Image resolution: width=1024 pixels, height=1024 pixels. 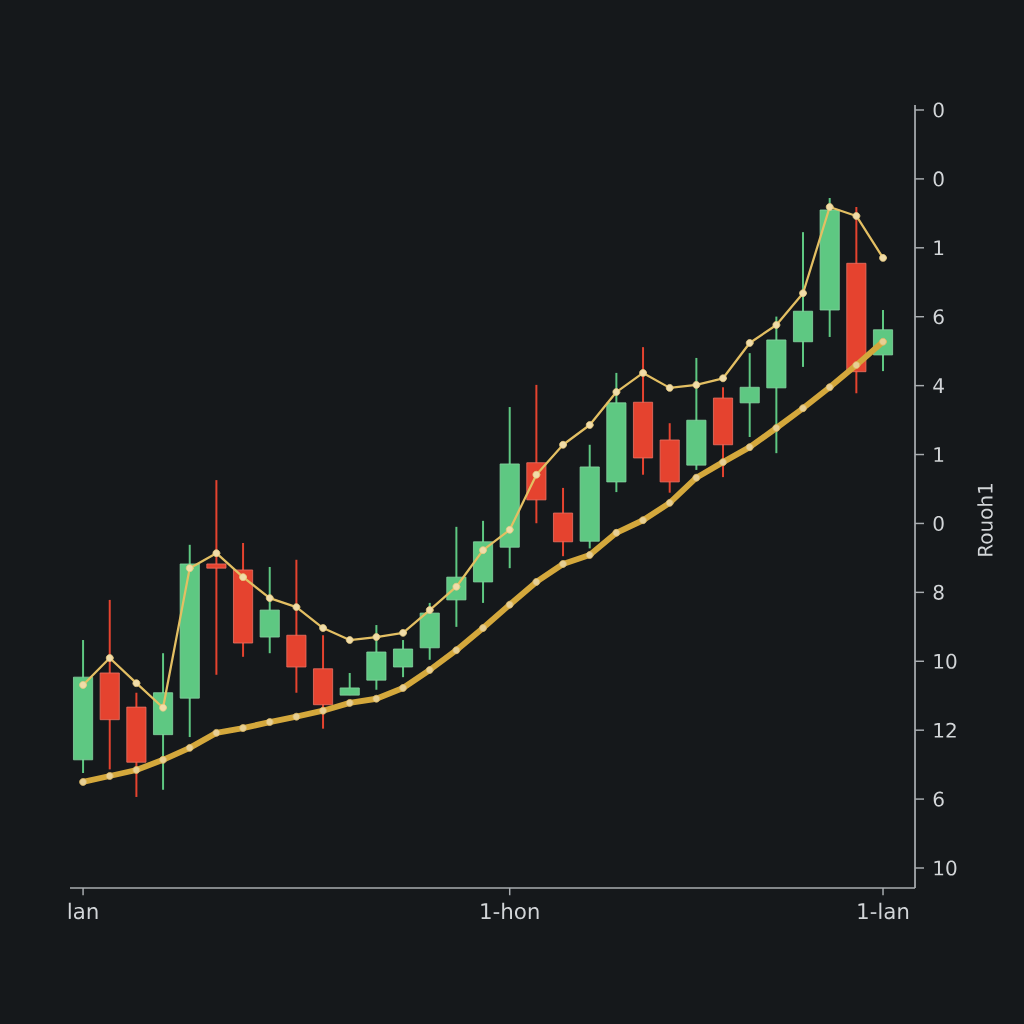 I want to click on text: 4, so click(x=938, y=385).